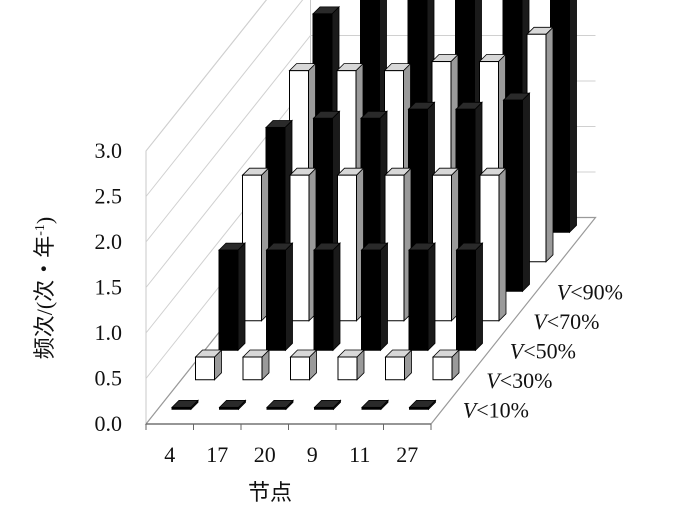 The height and width of the screenshot is (521, 700). I want to click on y-tick-label: 2.5, so click(109, 196).